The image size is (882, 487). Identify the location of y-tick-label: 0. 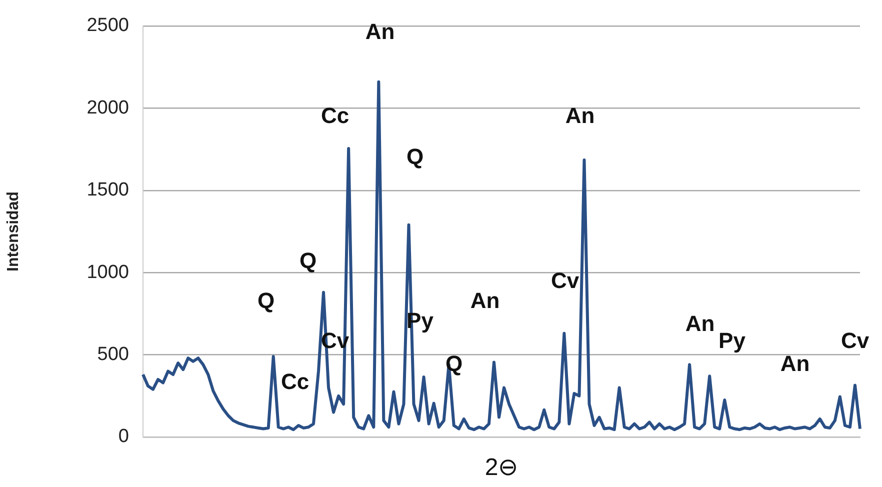
(123, 437).